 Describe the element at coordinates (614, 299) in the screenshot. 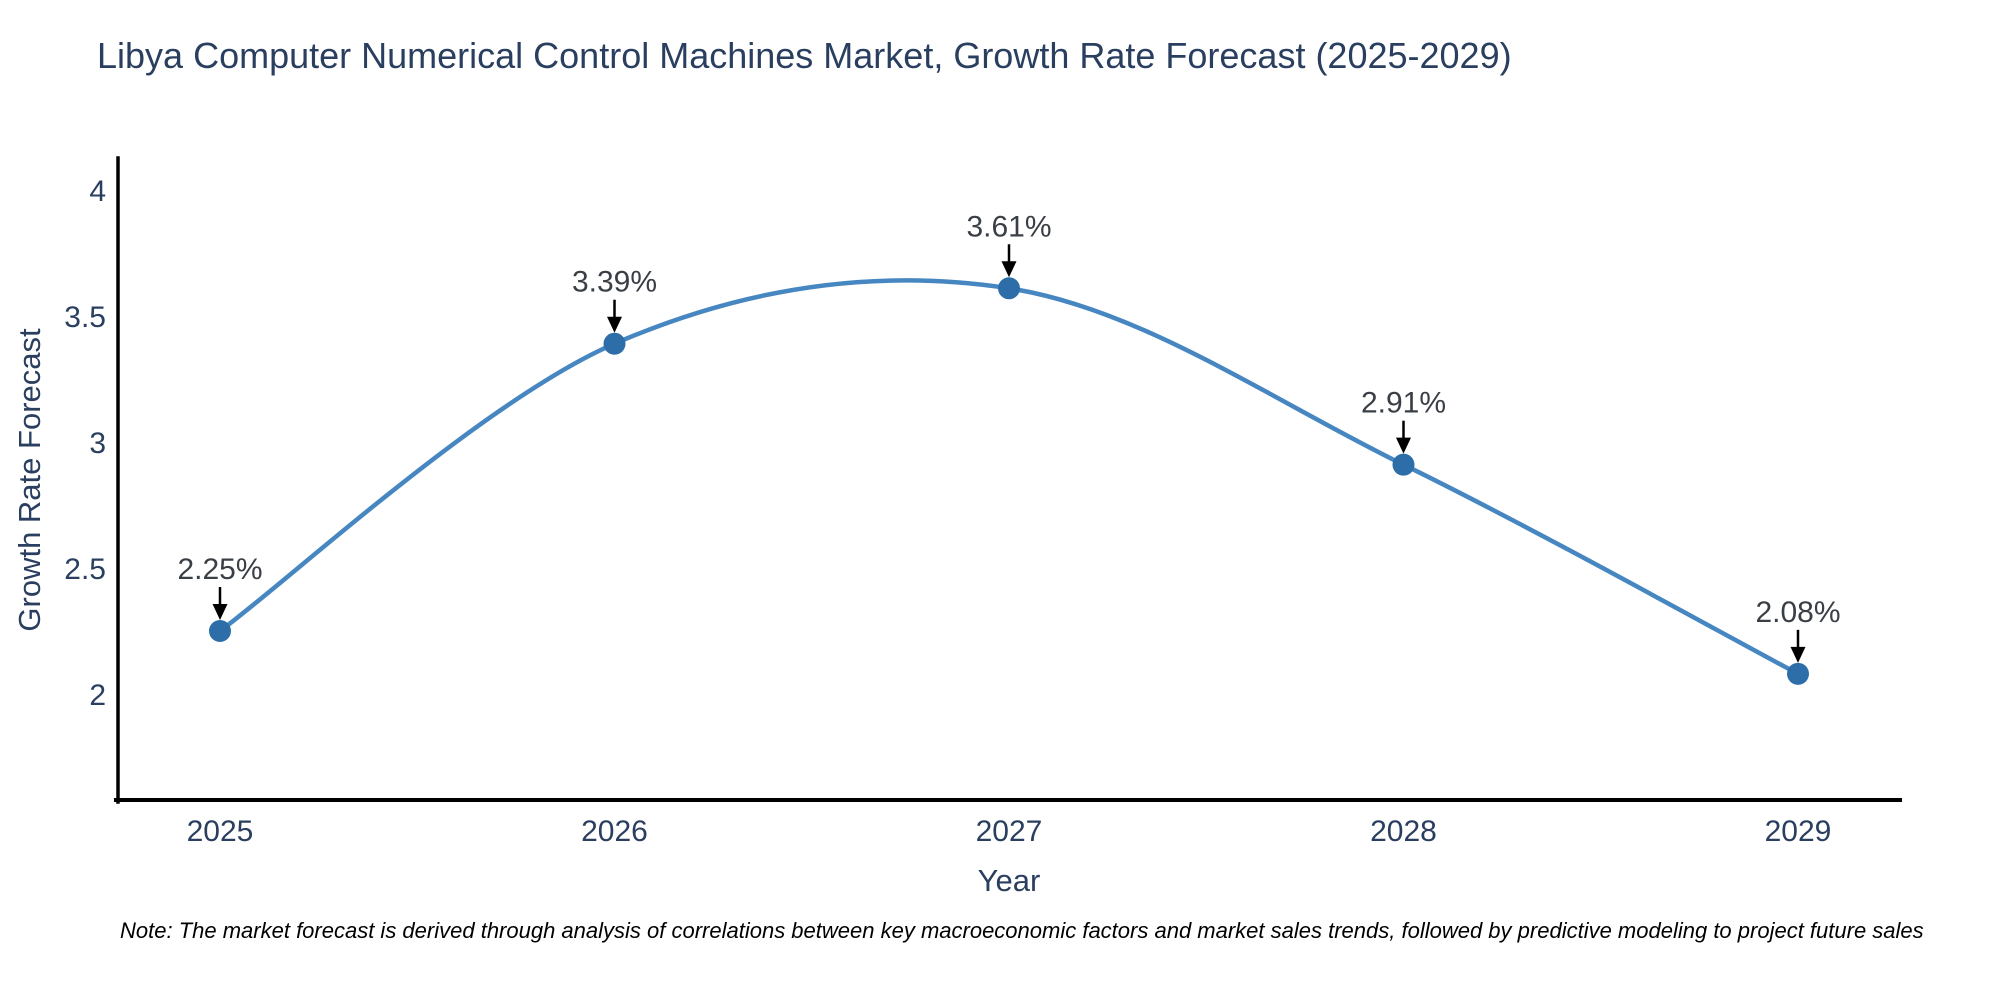

I see `annotation: 3.39%` at that location.